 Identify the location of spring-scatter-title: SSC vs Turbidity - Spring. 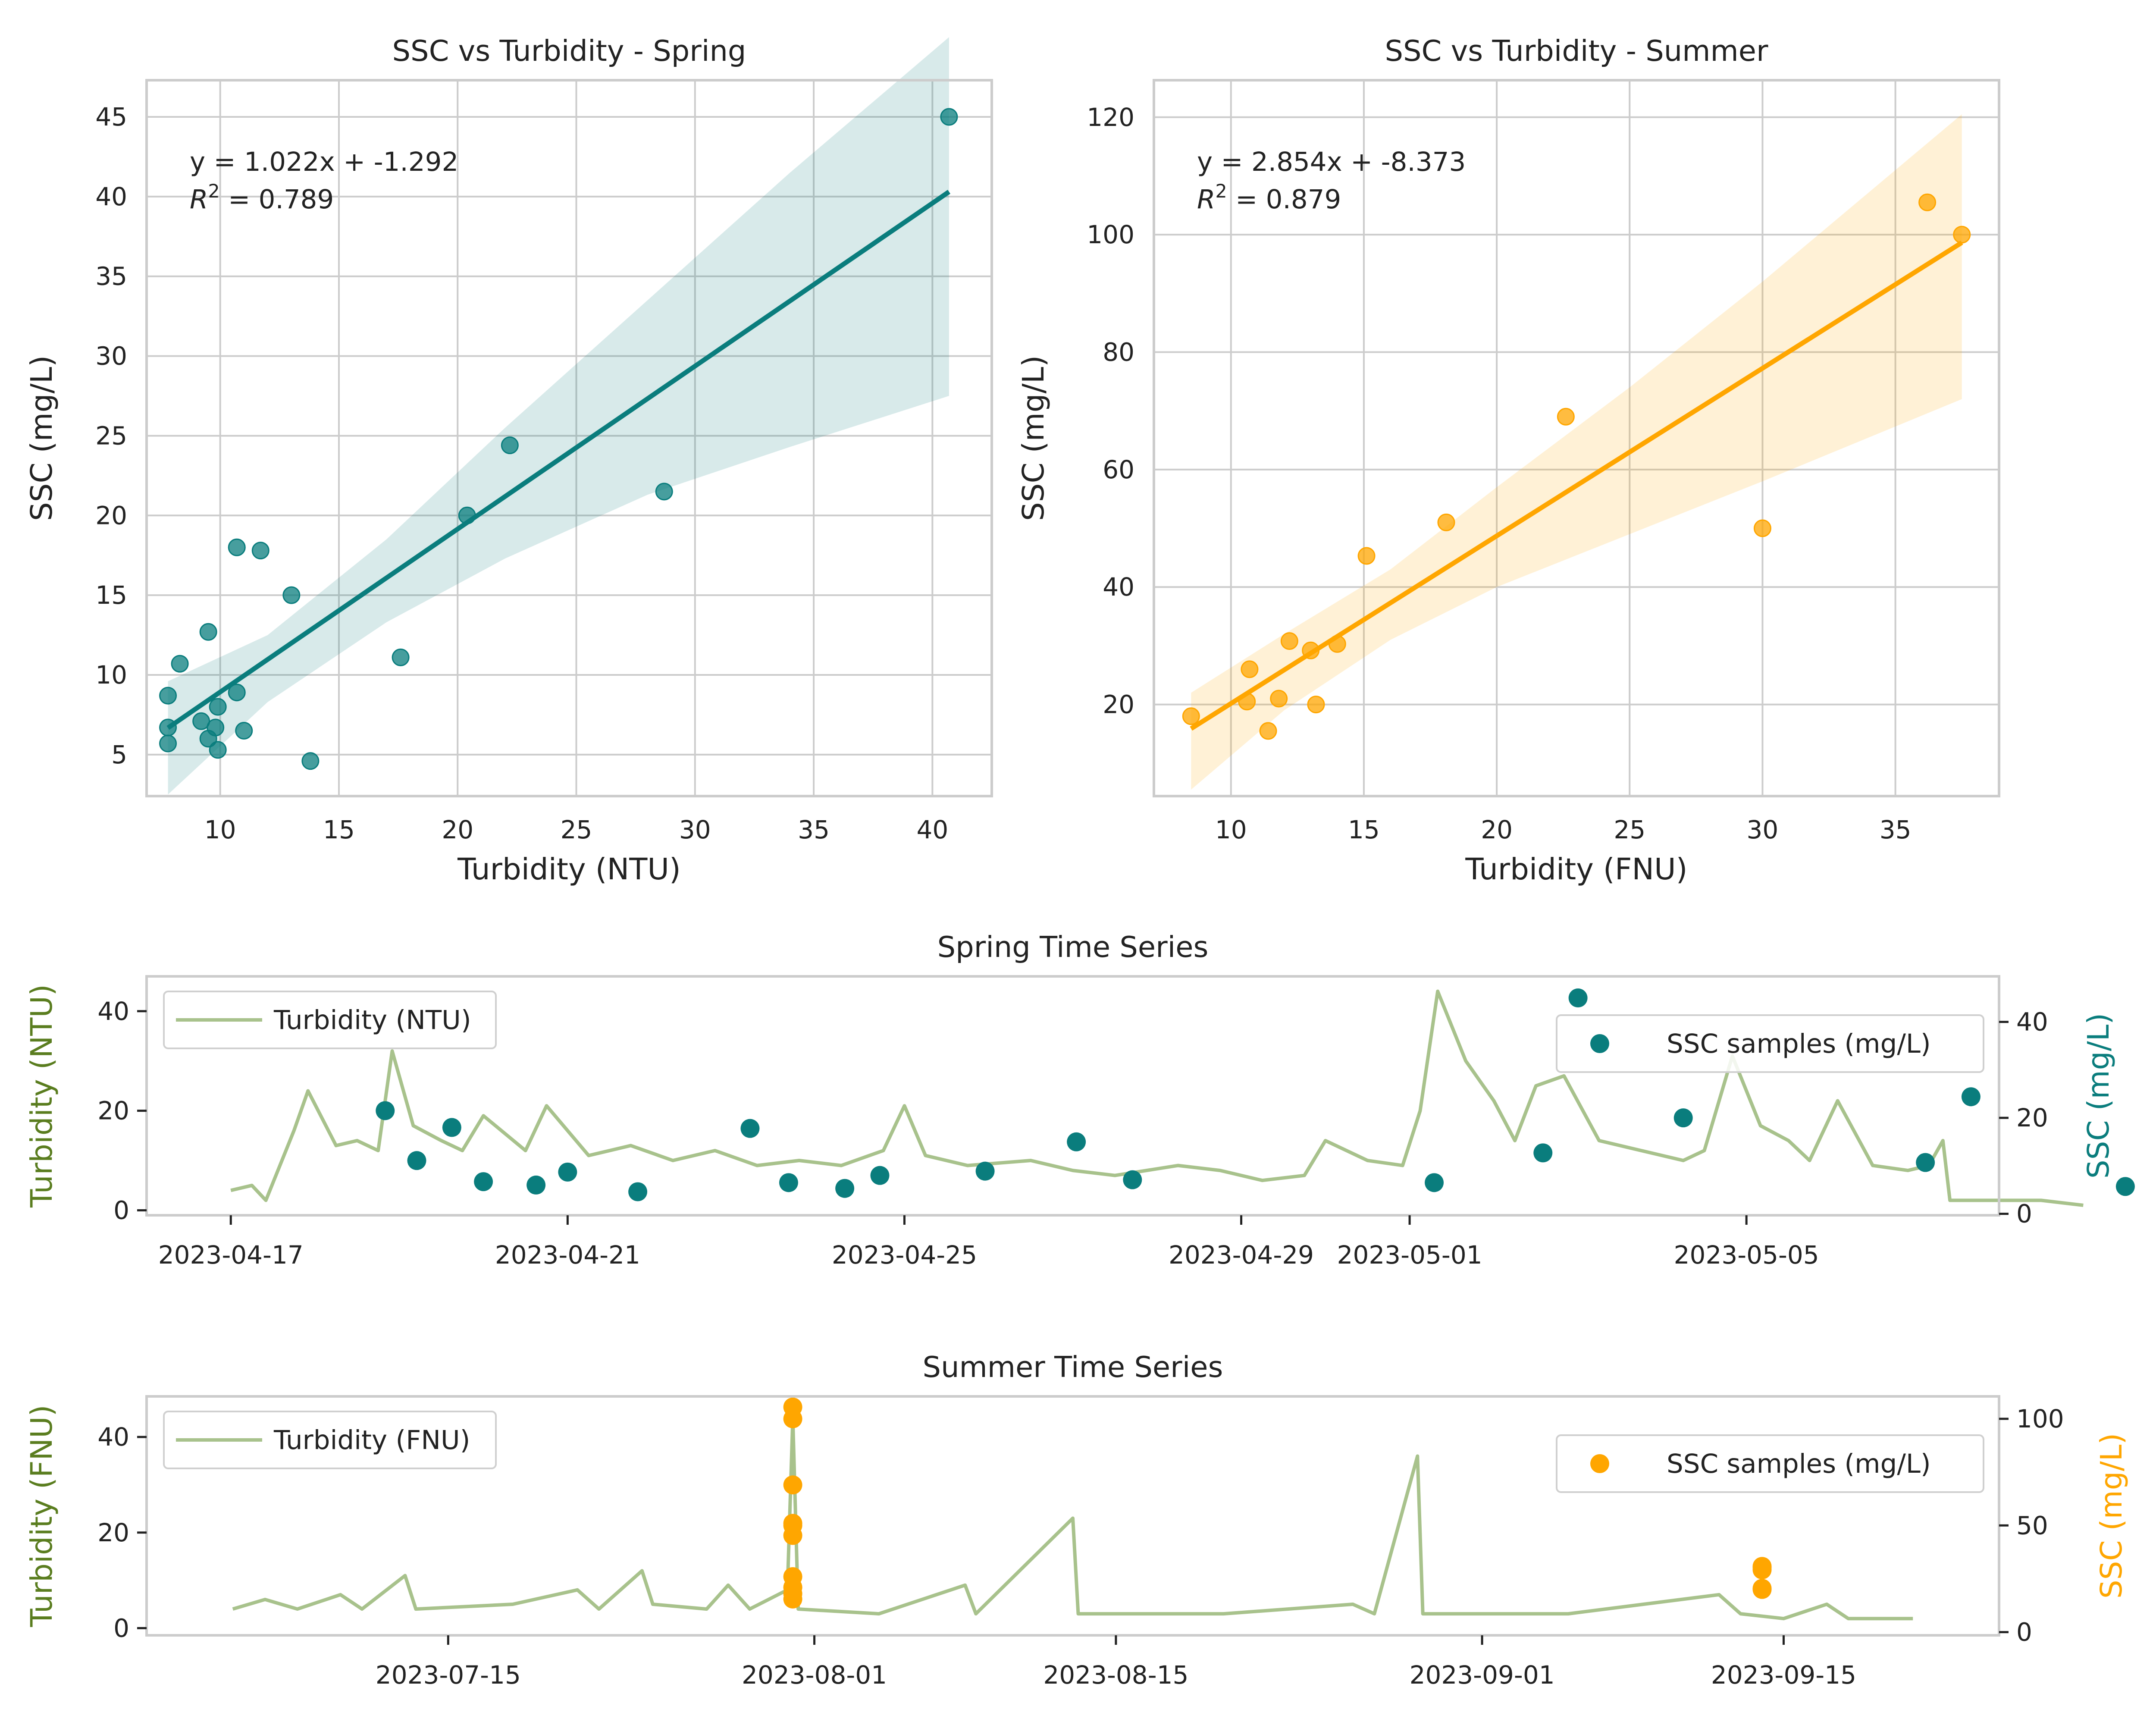
(569, 51).